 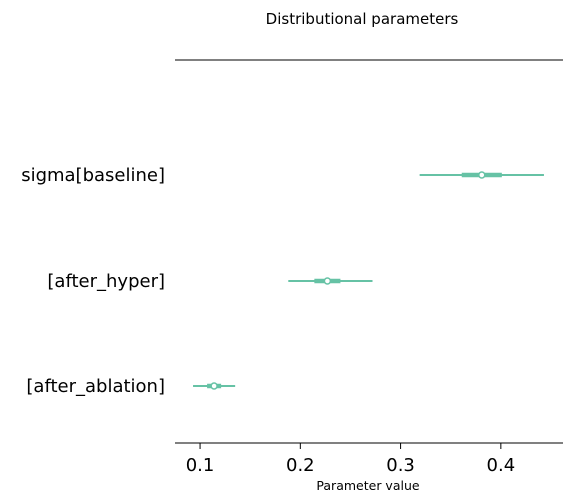 What do you see at coordinates (95, 386) in the screenshot?
I see `category-label: [after_ablation]` at bounding box center [95, 386].